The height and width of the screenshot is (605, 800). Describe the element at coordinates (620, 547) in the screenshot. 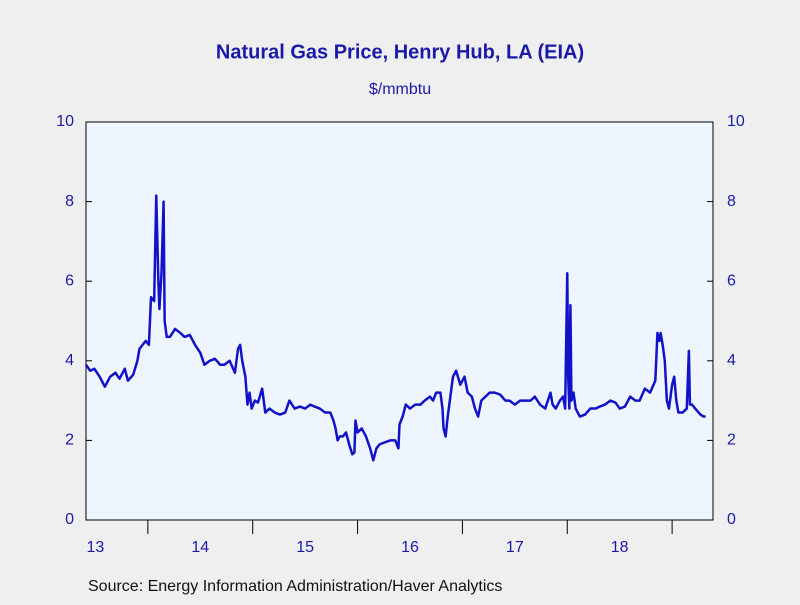

I see `x-tick-label: 18` at that location.